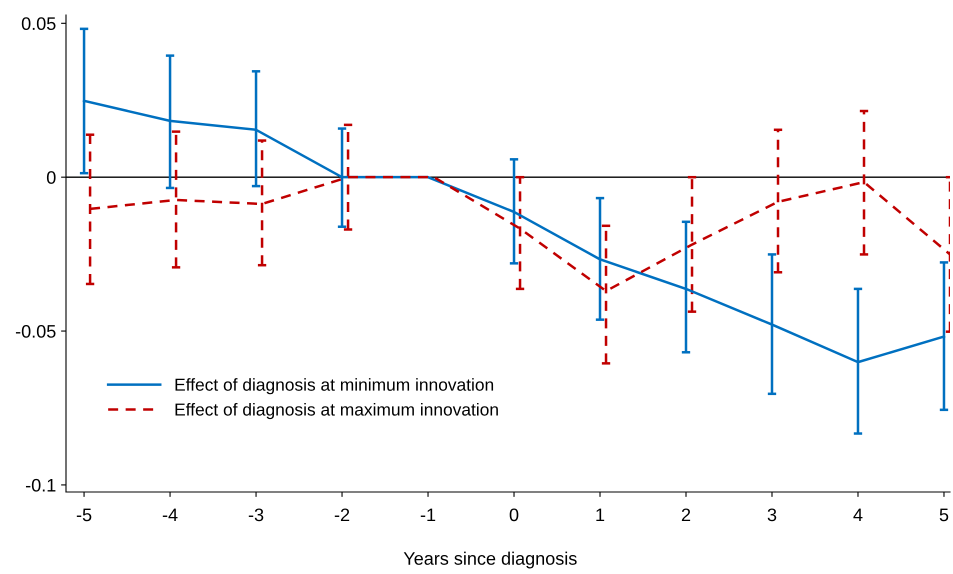 This screenshot has height=574, width=953. What do you see at coordinates (39, 23) in the screenshot?
I see `y-tick-label: 0.05` at bounding box center [39, 23].